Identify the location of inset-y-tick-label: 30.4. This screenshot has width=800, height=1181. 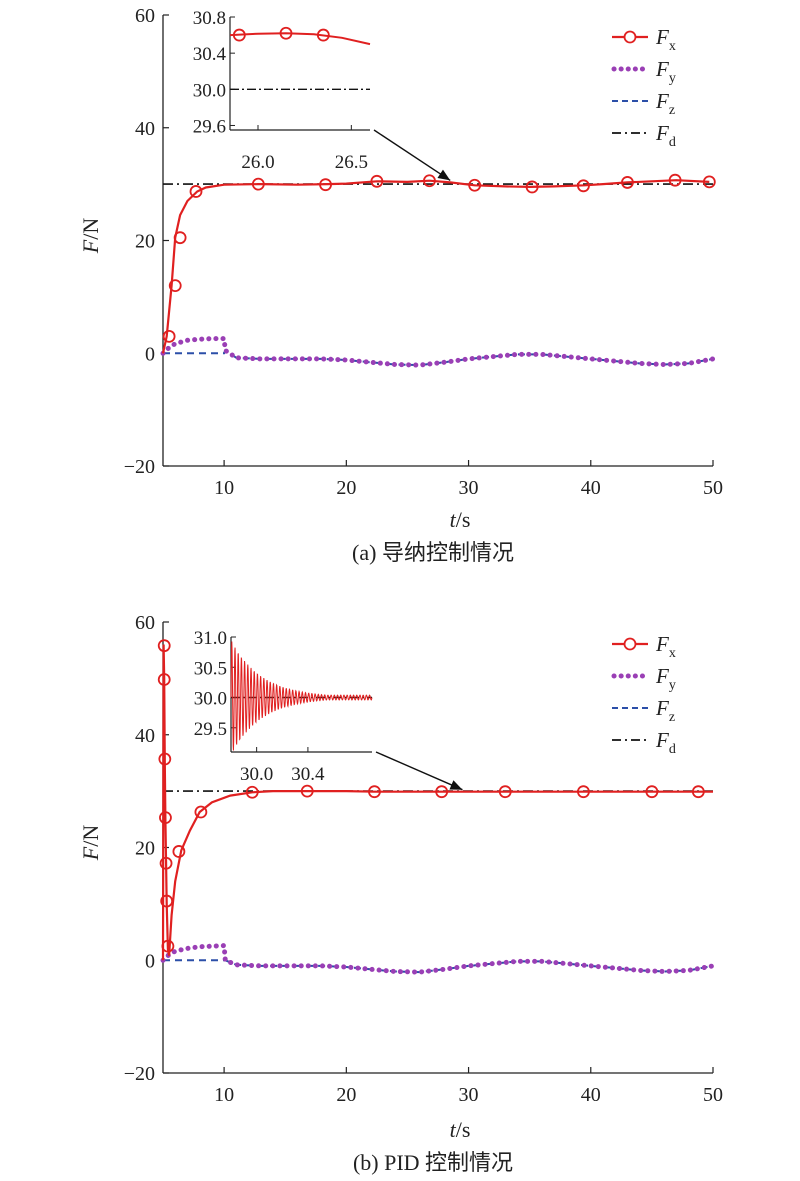
(210, 54).